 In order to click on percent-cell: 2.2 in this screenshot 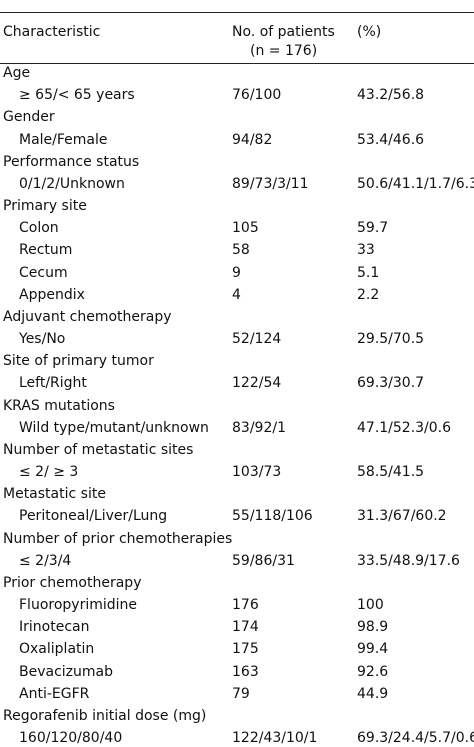, I will do `click(368, 294)`.